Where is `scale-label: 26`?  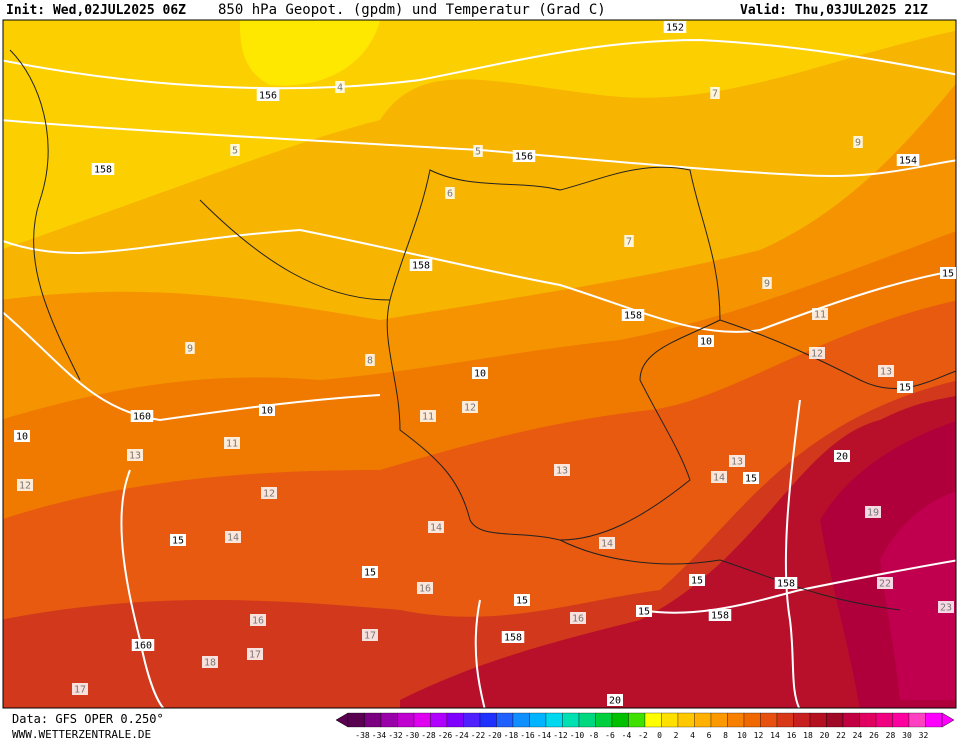
scale-label: 26 is located at coordinates (874, 735).